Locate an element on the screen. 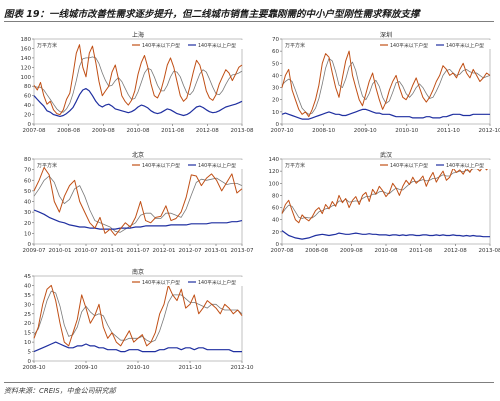  shanghai-x-tick-label: 2008-08 is located at coordinates (68, 131).